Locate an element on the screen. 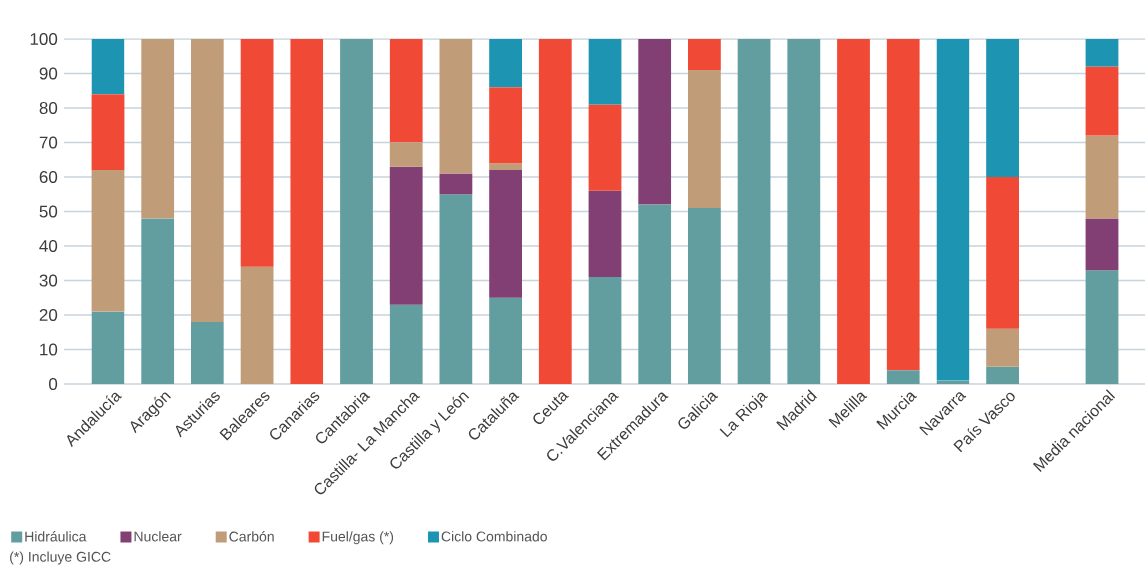 The height and width of the screenshot is (568, 1145). y-tick-label: 80 is located at coordinates (48, 108).